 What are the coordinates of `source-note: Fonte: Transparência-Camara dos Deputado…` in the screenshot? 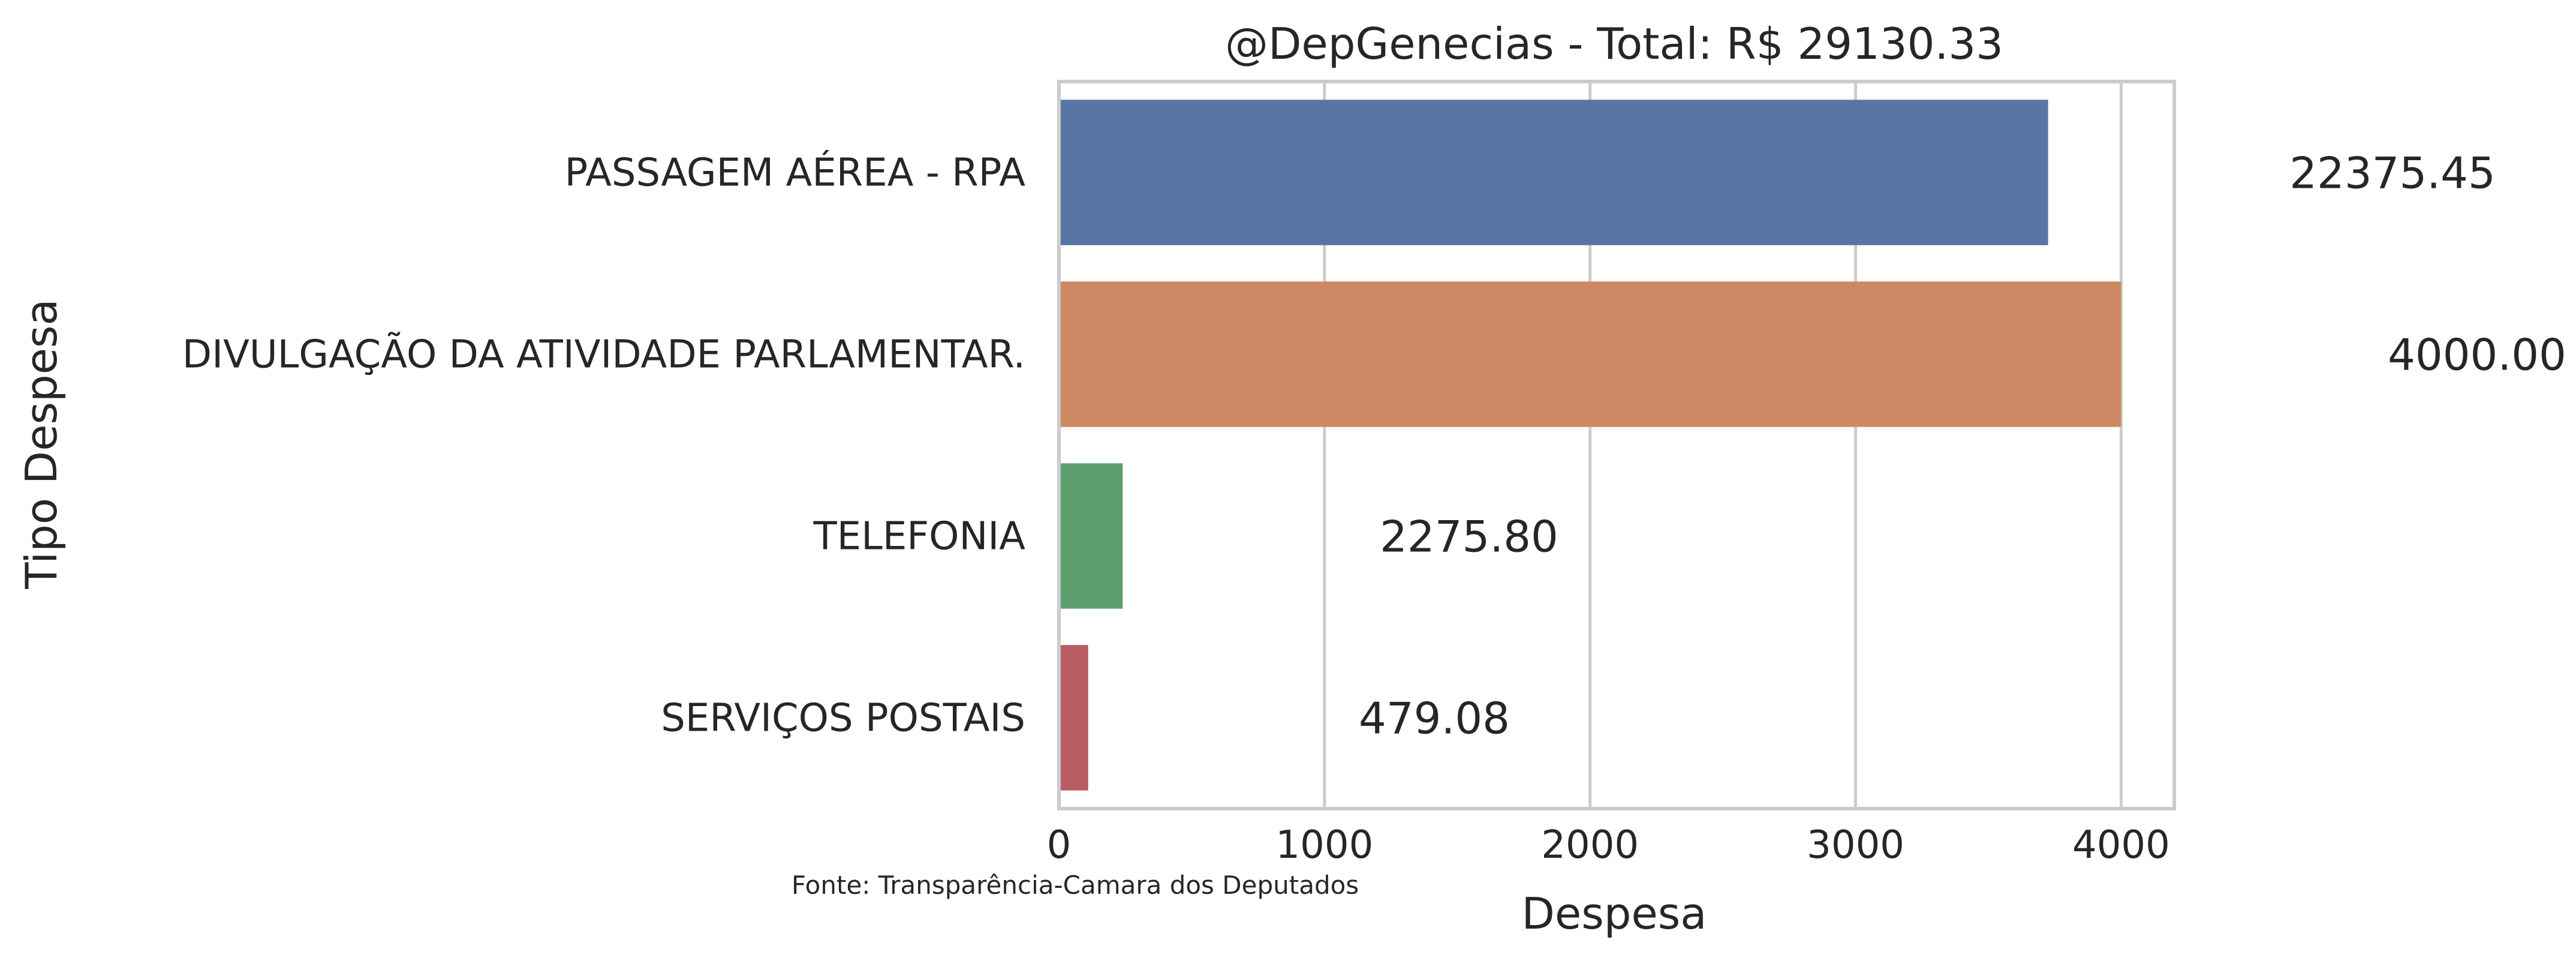 It's located at (1075, 885).